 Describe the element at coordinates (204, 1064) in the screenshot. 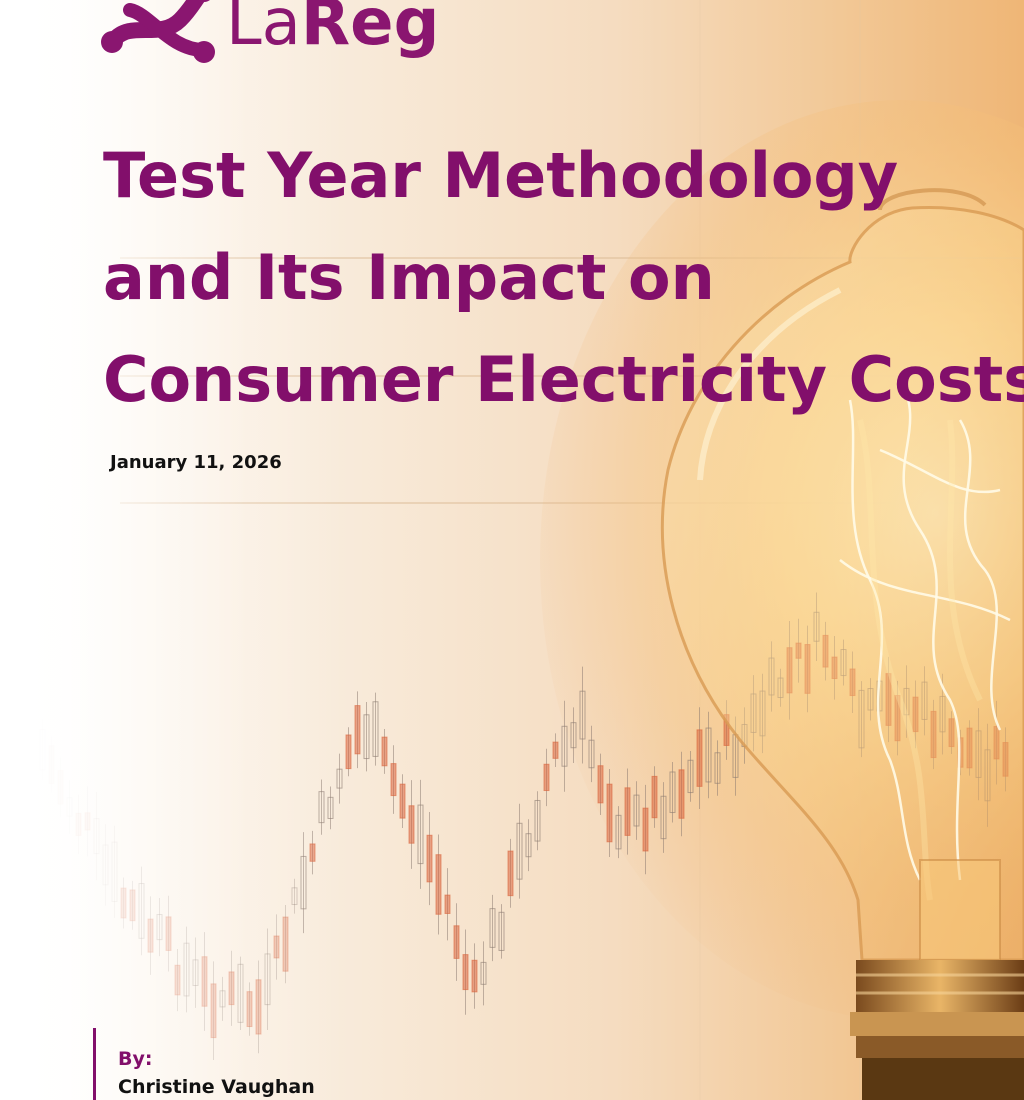

I see `byline: By: Christine Vaughan` at that location.